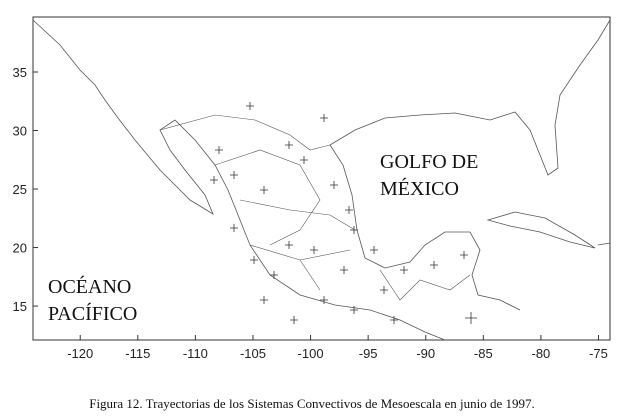 The height and width of the screenshot is (418, 624). I want to click on x-tick-label: -85, so click(483, 353).